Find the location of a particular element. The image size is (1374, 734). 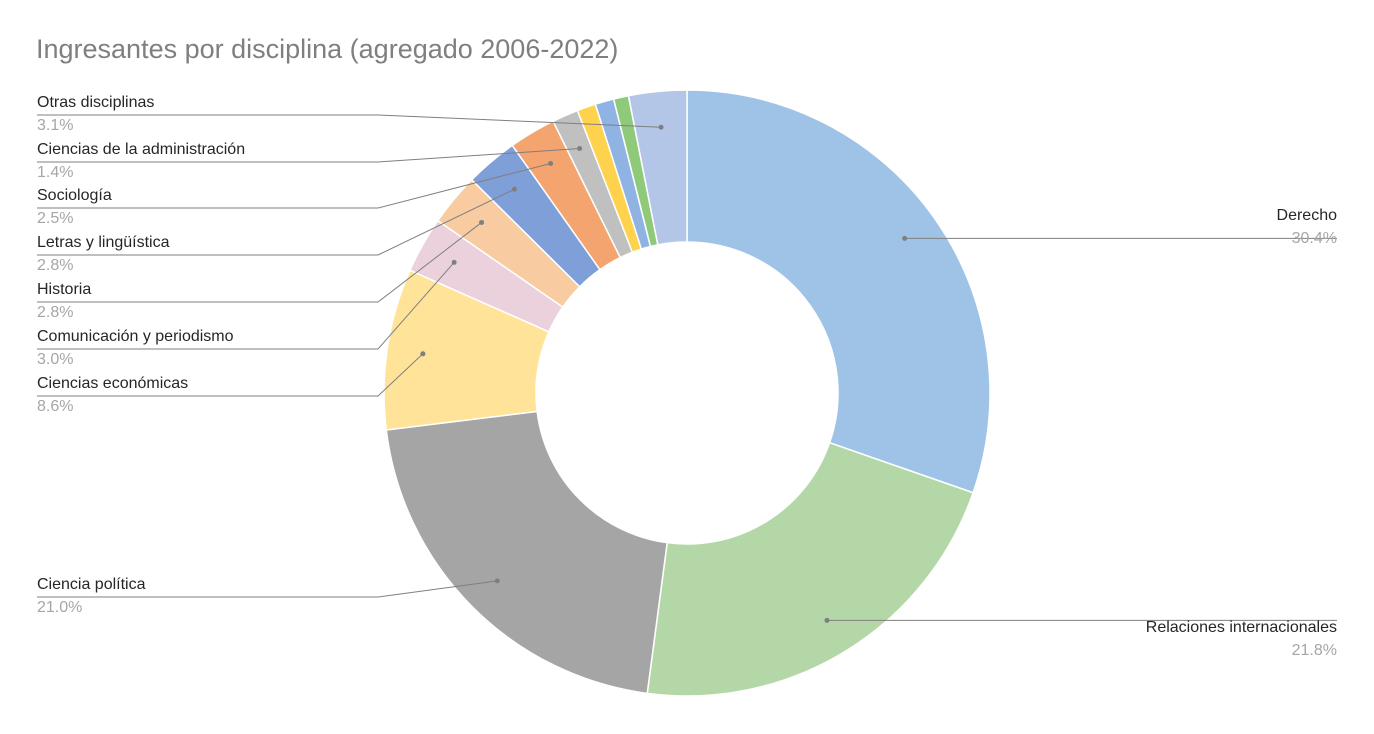

label-value-comunicacion-y-periodismo: 3.0% is located at coordinates (55, 359).